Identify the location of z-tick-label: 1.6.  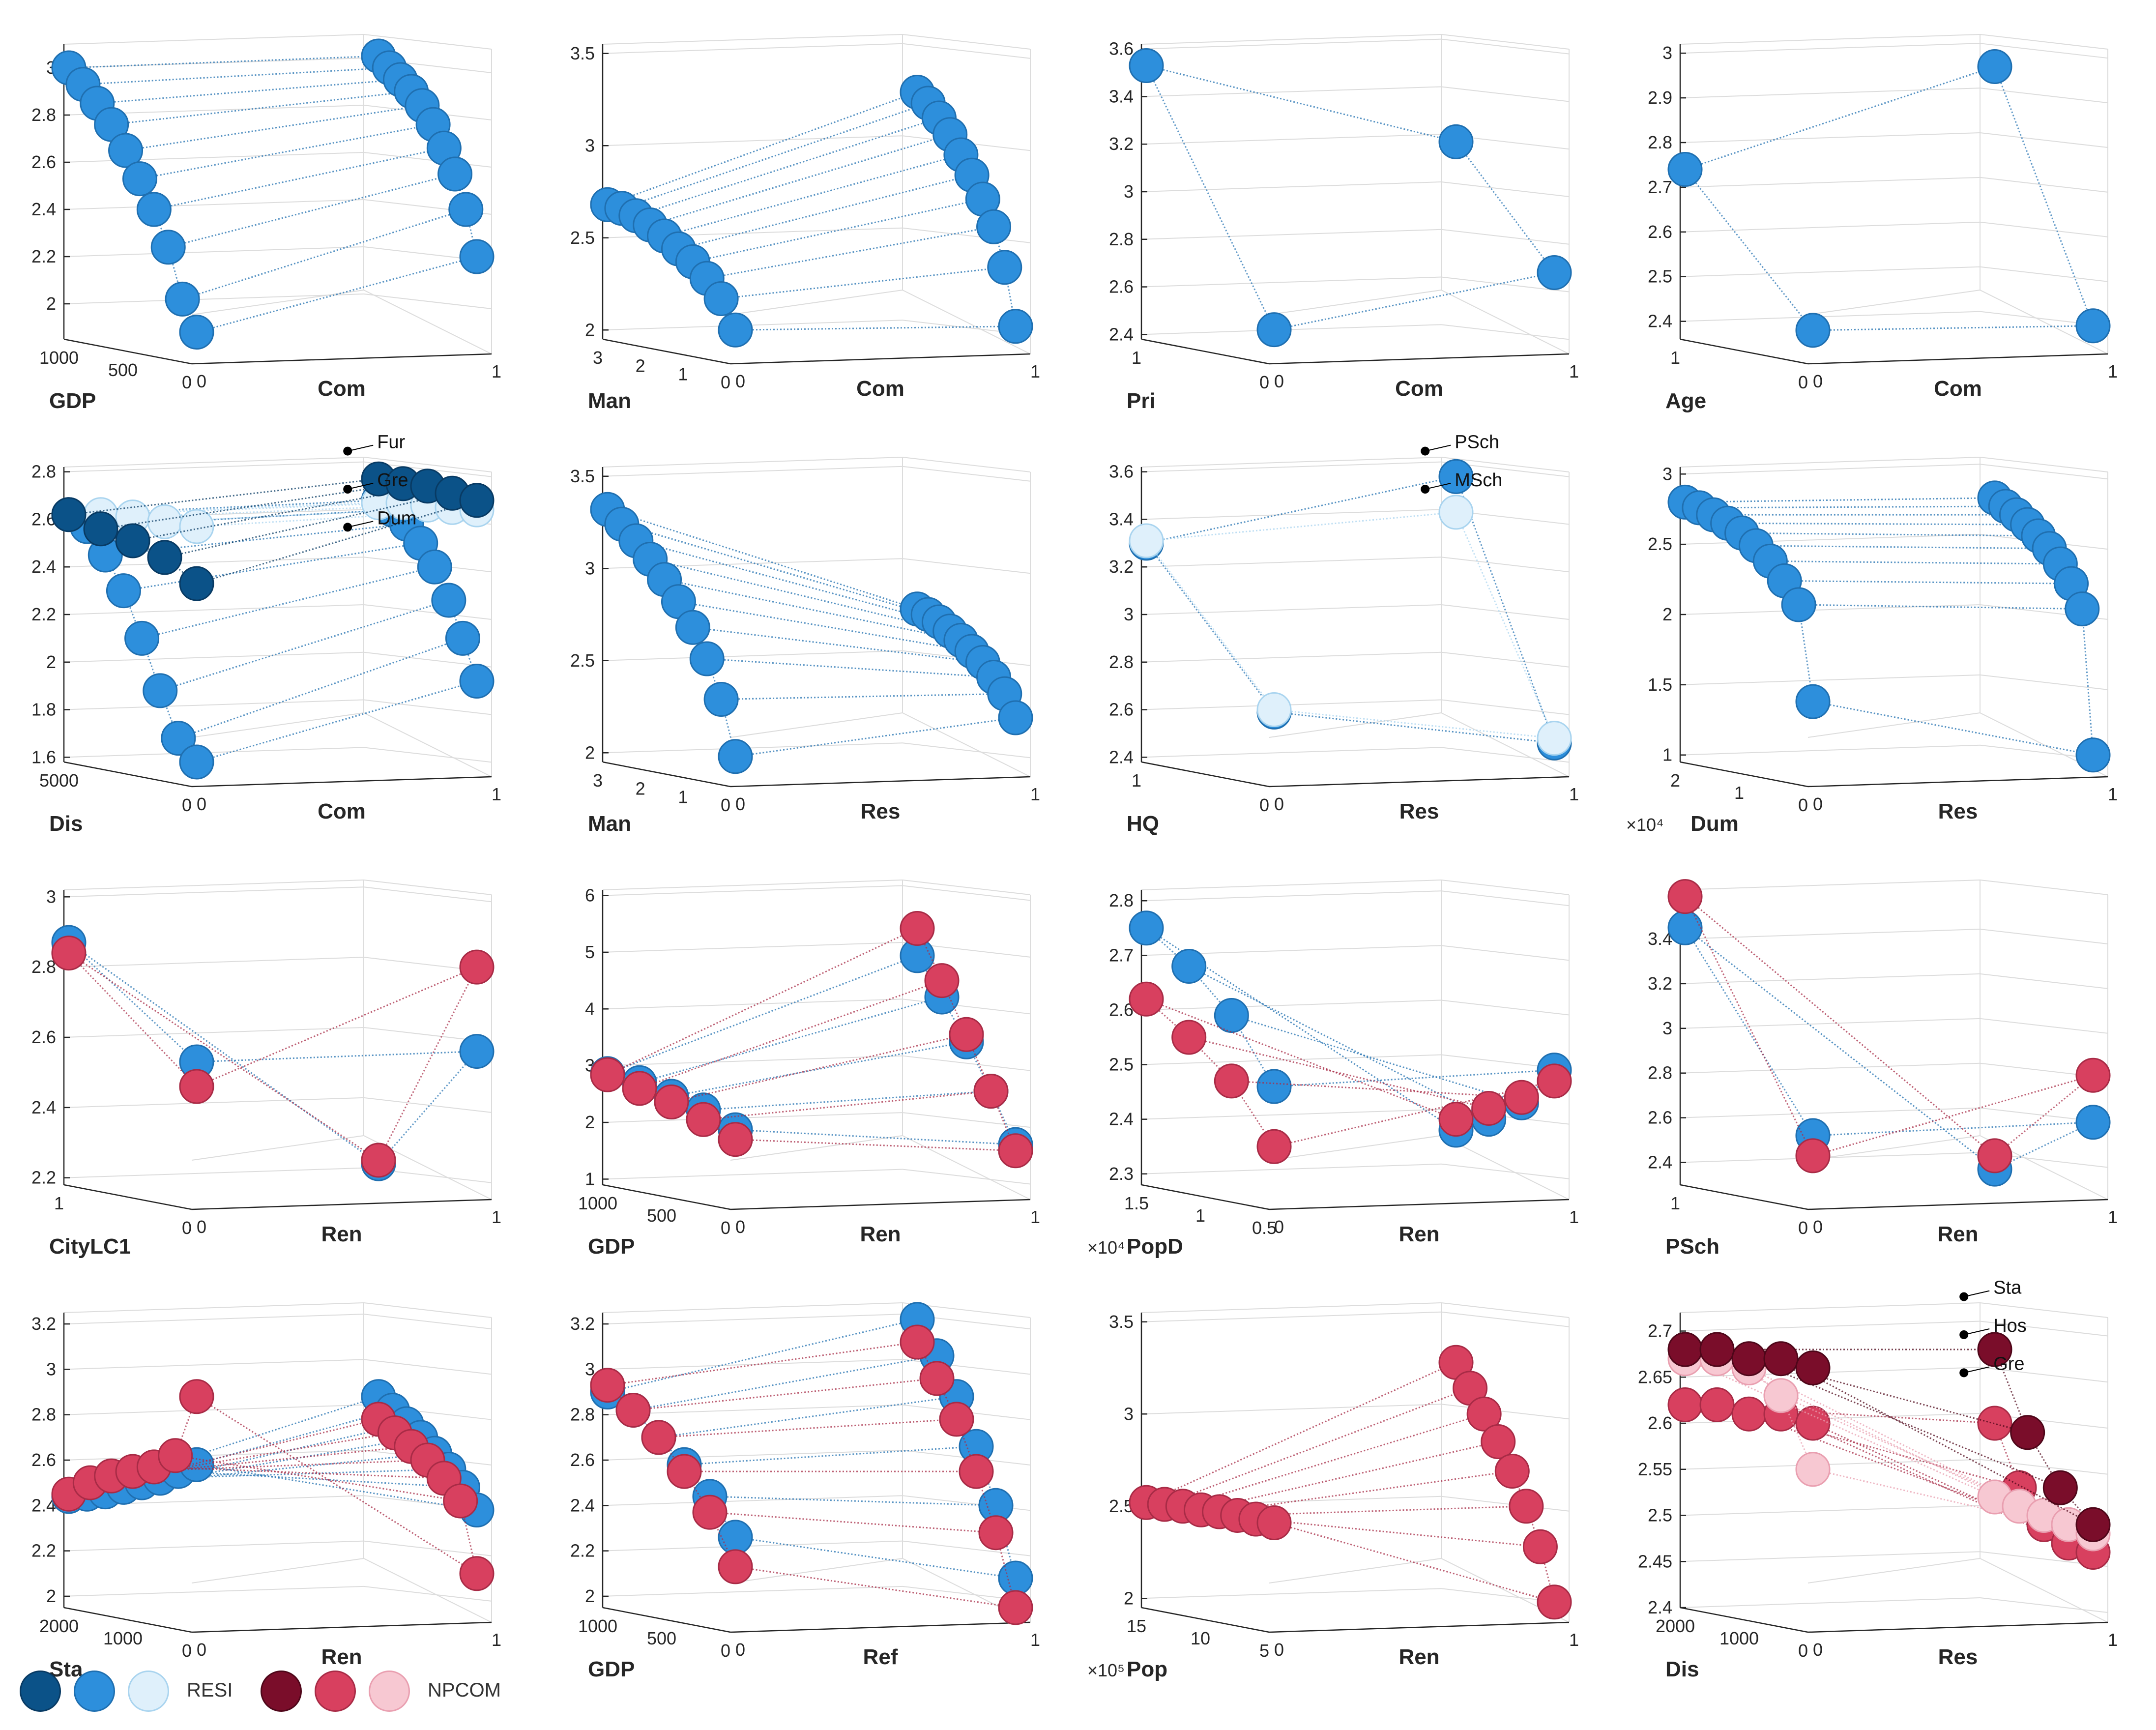
(44, 757).